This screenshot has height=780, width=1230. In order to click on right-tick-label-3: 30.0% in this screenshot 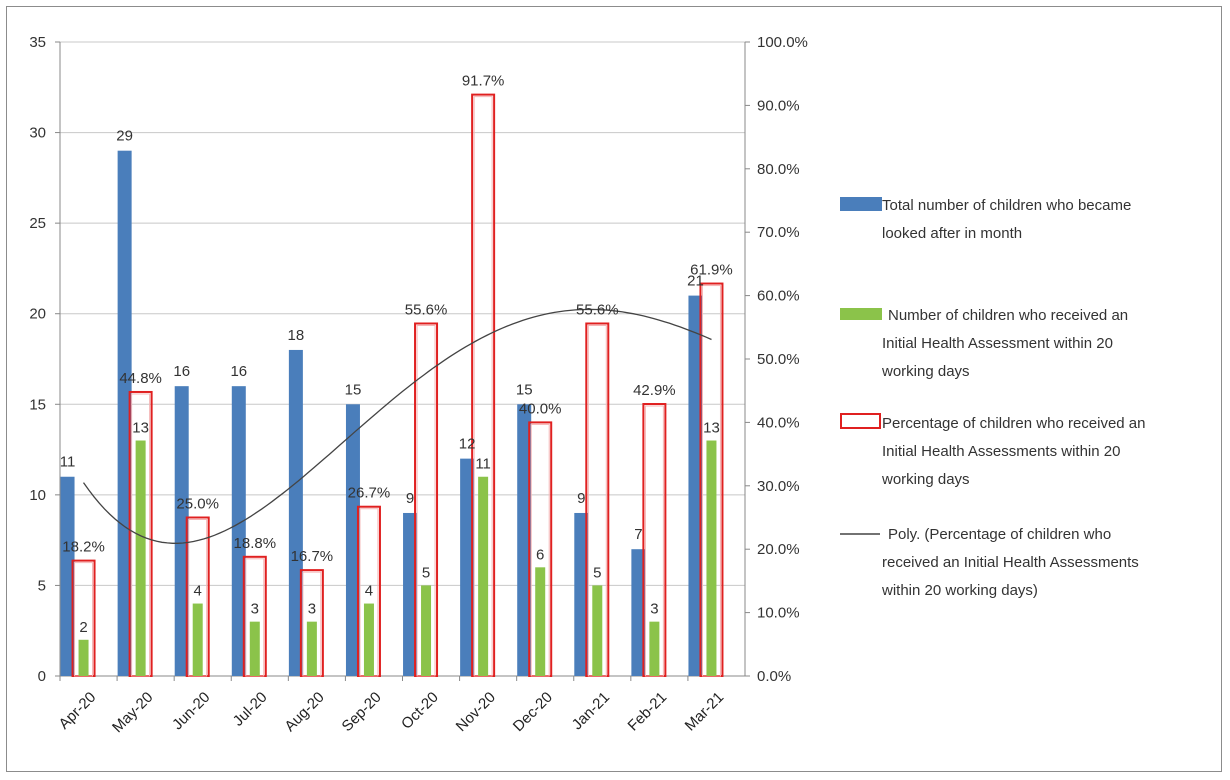, I will do `click(778, 486)`.